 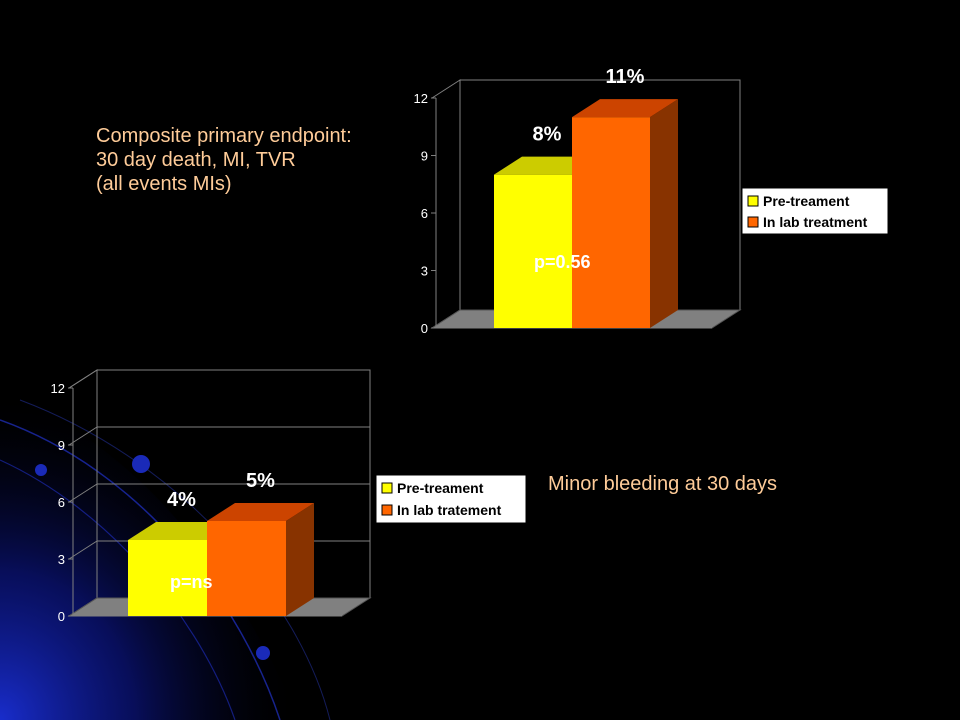 I want to click on c1-y-tick-label-3: 9, so click(x=424, y=156).